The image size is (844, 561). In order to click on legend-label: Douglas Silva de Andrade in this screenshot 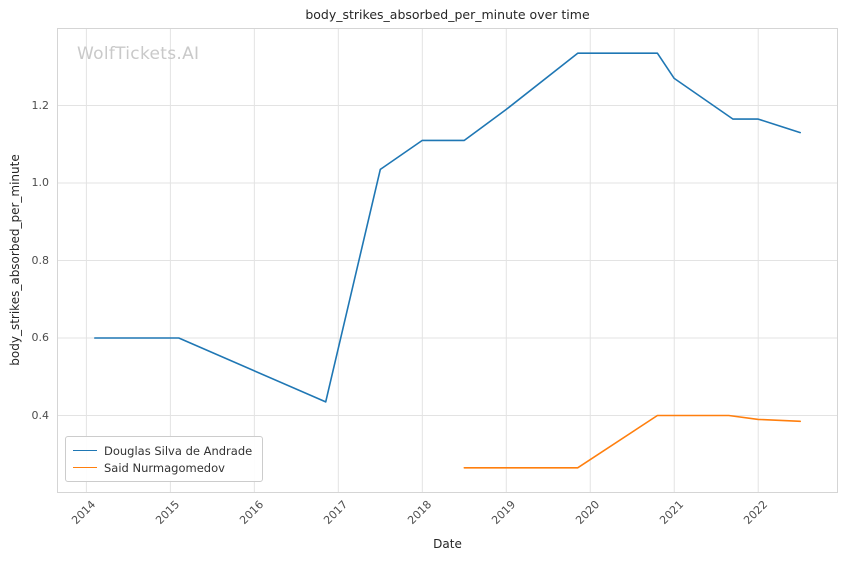, I will do `click(178, 450)`.